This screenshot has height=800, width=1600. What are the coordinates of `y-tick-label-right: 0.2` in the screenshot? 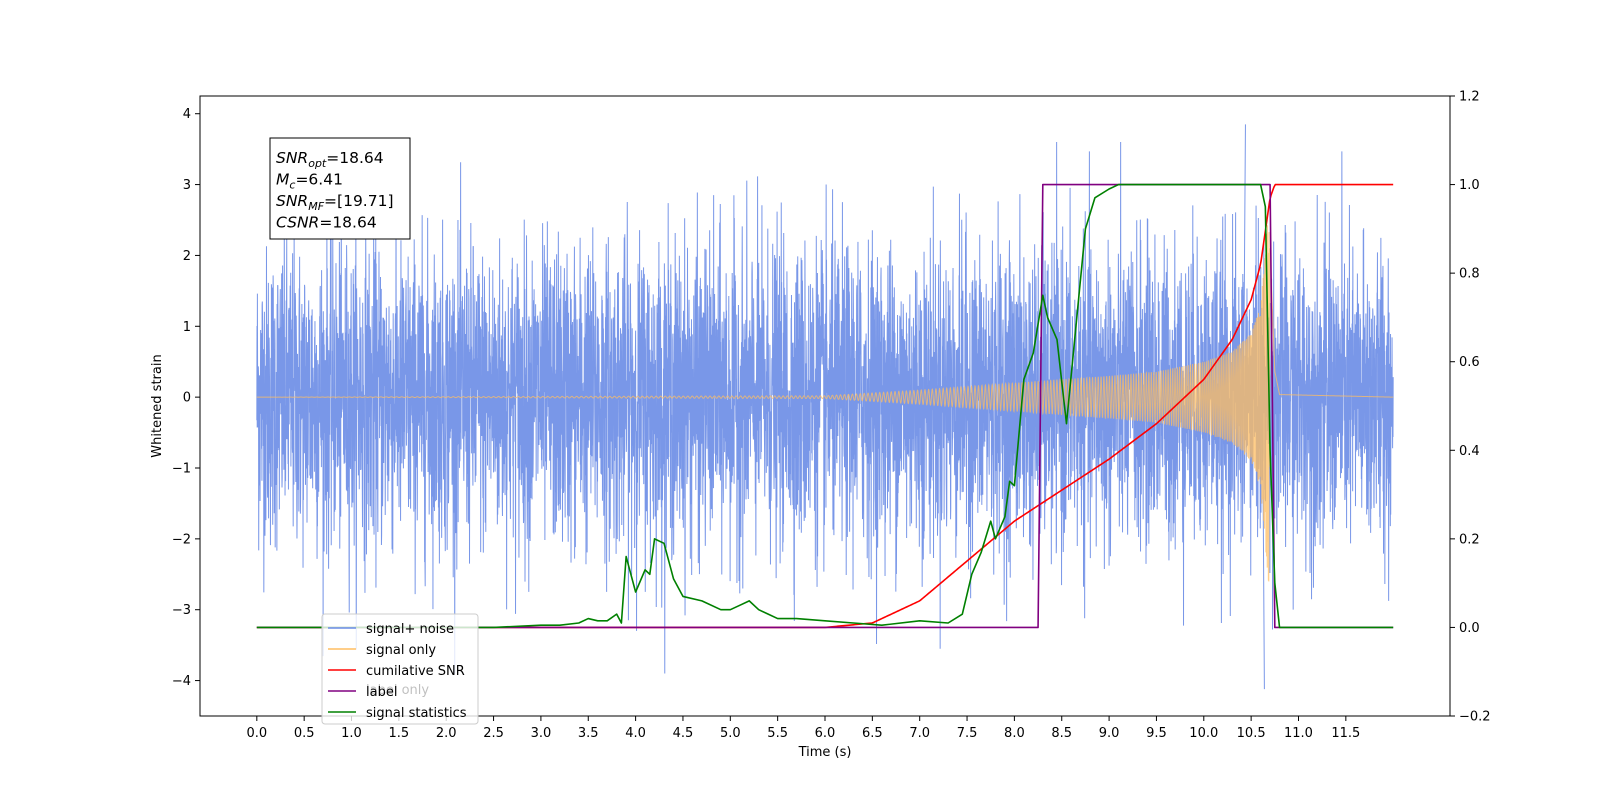 It's located at (1469, 539).